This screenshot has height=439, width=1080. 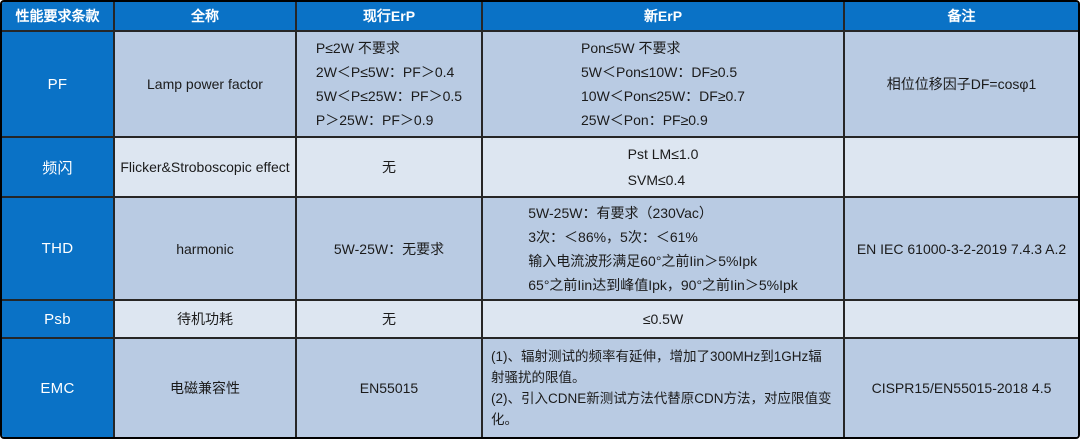 I want to click on flicker-new-erp-cell: Pst LM≤1.0 SVM≤0.4, so click(x=664, y=168).